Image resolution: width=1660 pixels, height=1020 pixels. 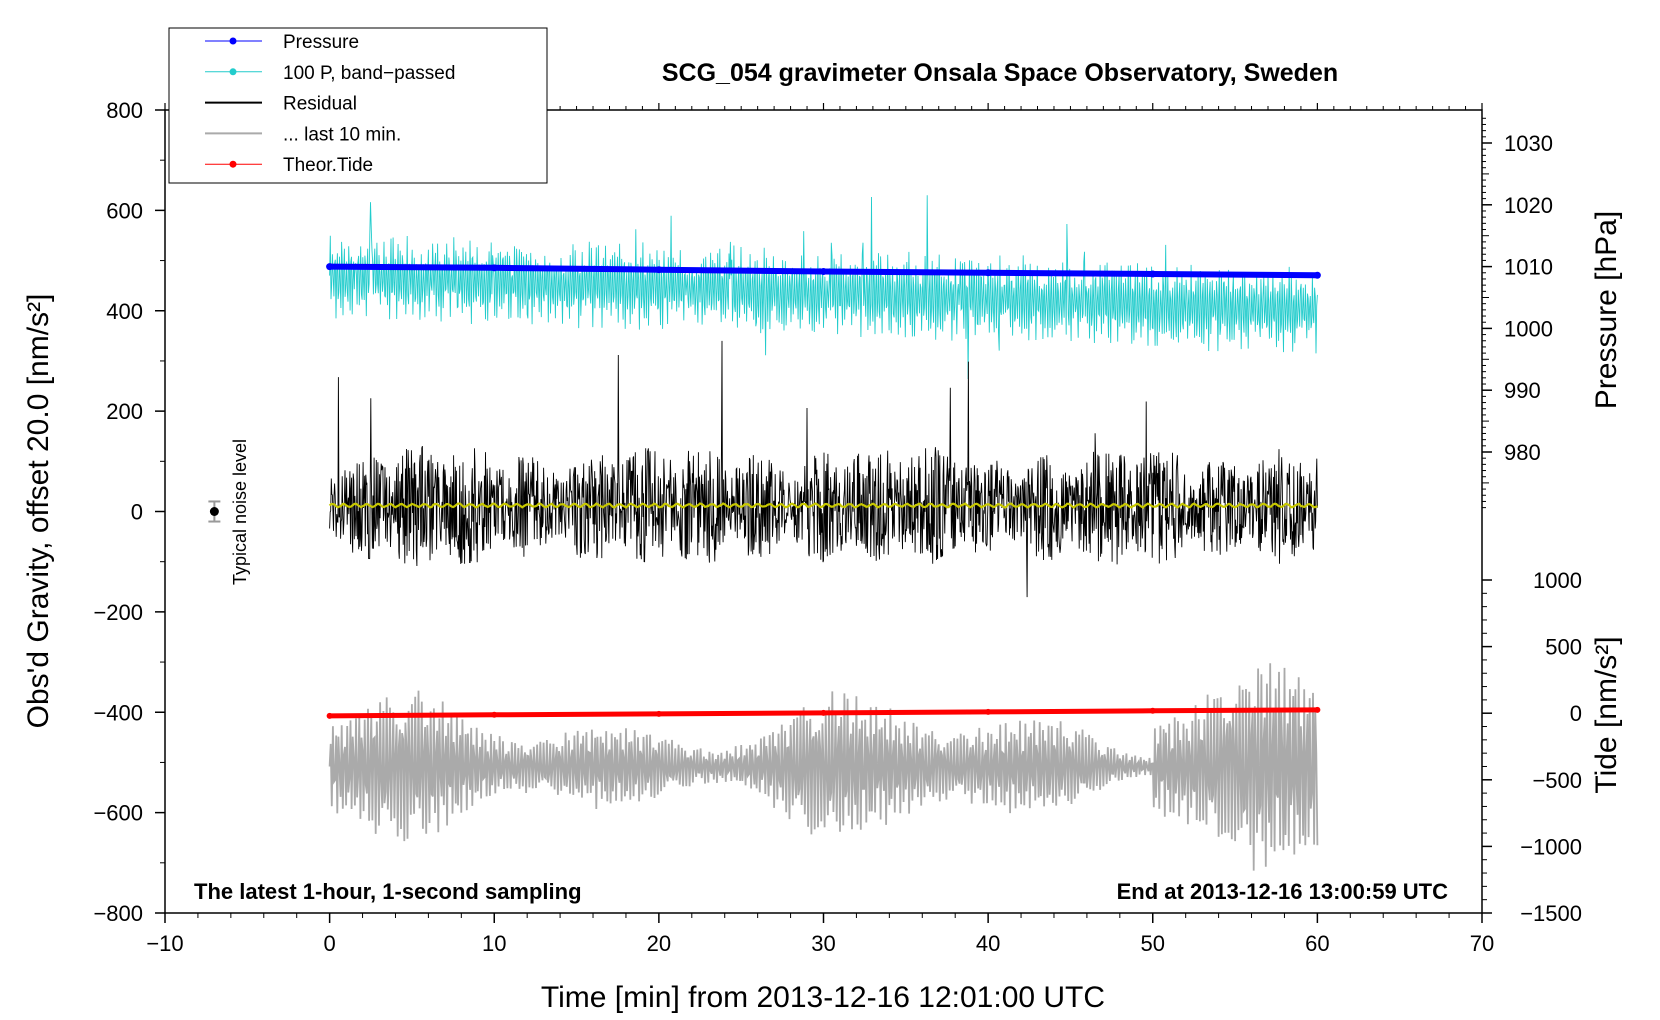 What do you see at coordinates (240, 512) in the screenshot?
I see `noise-label: Typical noise level` at bounding box center [240, 512].